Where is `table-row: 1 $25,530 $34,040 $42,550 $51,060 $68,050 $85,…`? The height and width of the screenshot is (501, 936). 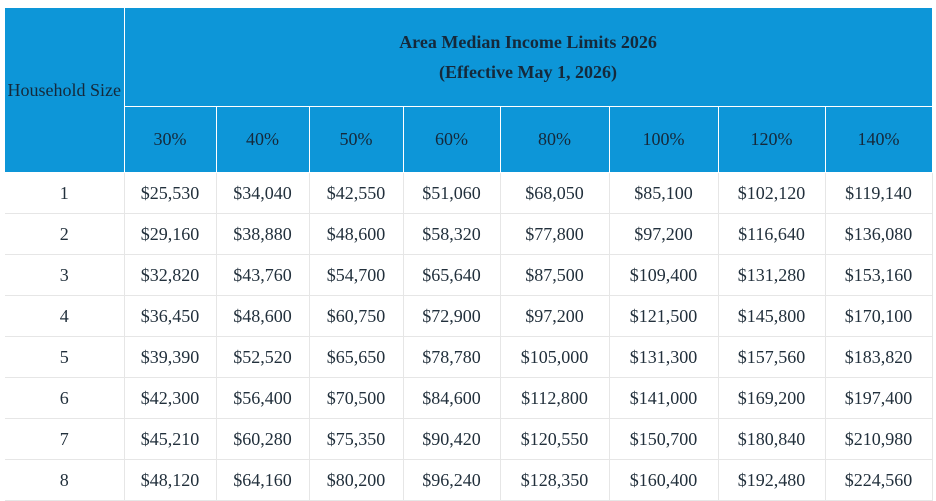
table-row: 1 $25,530 $34,040 $42,550 $51,060 $68,050 $85,… is located at coordinates (469, 193).